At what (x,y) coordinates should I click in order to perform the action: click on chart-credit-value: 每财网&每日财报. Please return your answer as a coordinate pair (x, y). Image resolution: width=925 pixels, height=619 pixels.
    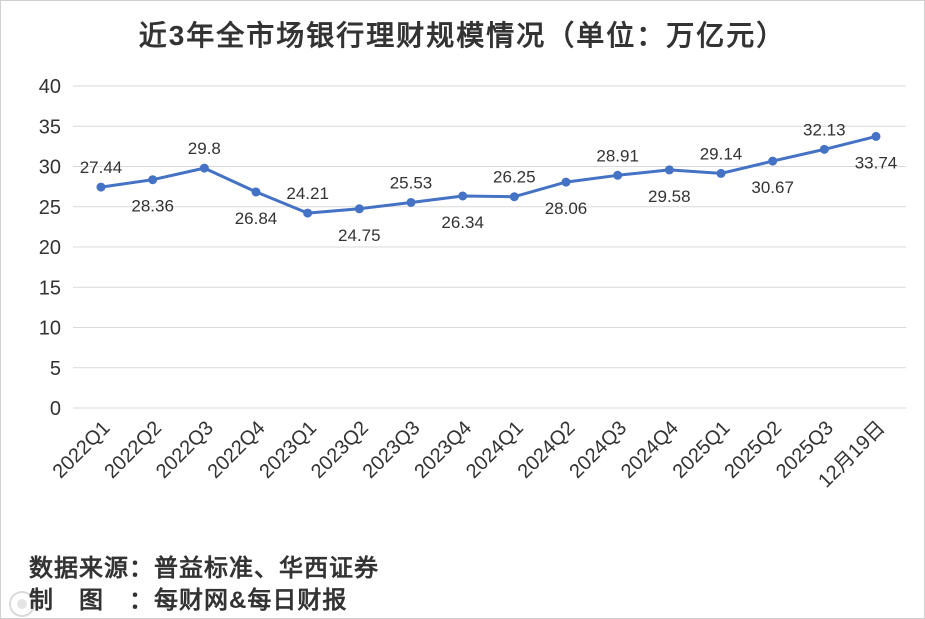
    Looking at the image, I should click on (251, 600).